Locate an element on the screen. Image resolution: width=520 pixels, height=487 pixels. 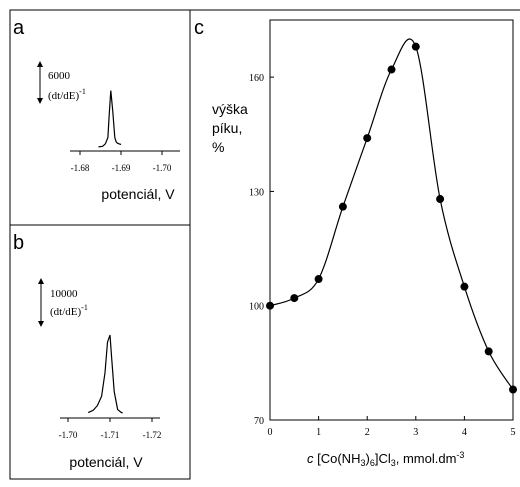
panel-c-letter: c is located at coordinates (199, 28).